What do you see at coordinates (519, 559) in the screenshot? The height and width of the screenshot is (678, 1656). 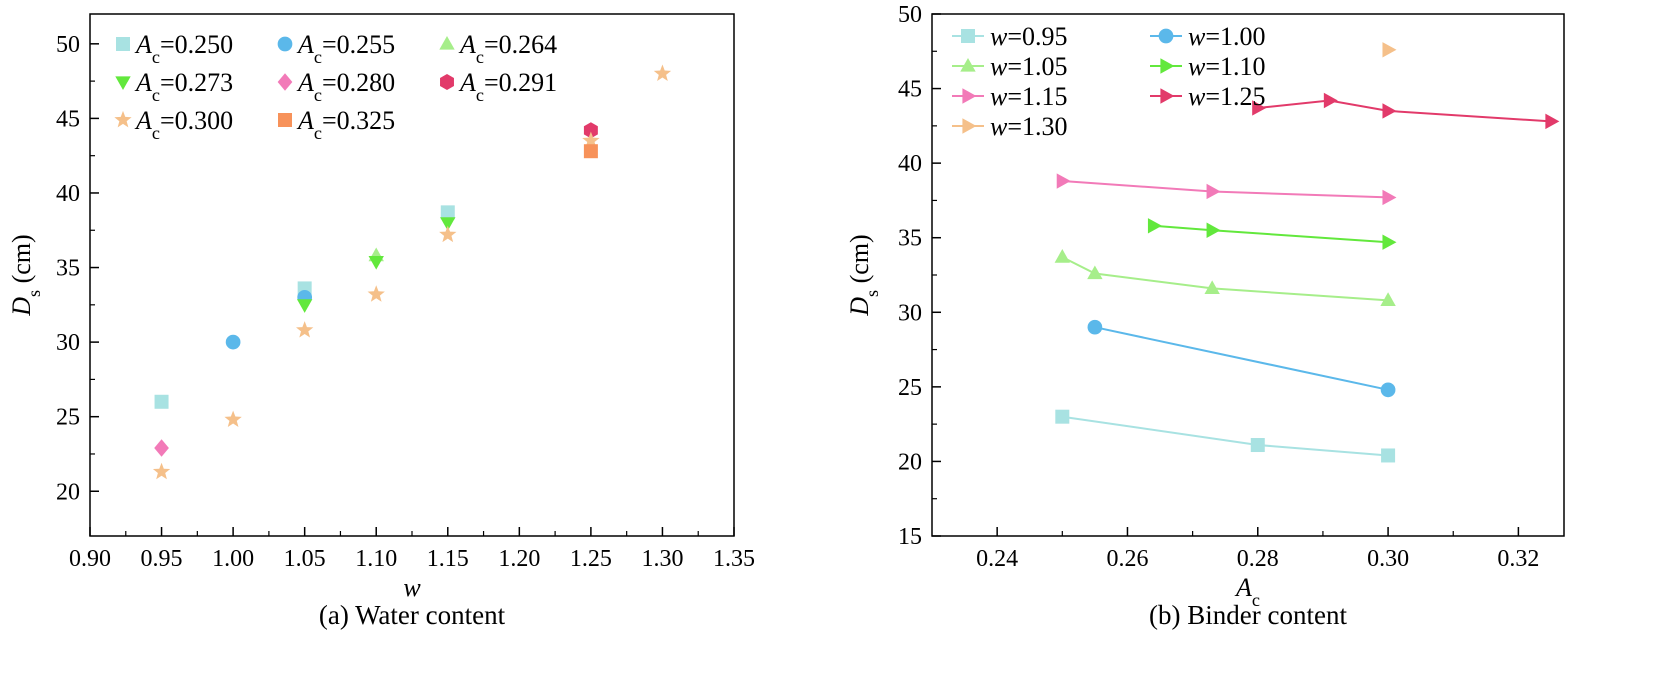 I see `x-tick-label: 1.20` at bounding box center [519, 559].